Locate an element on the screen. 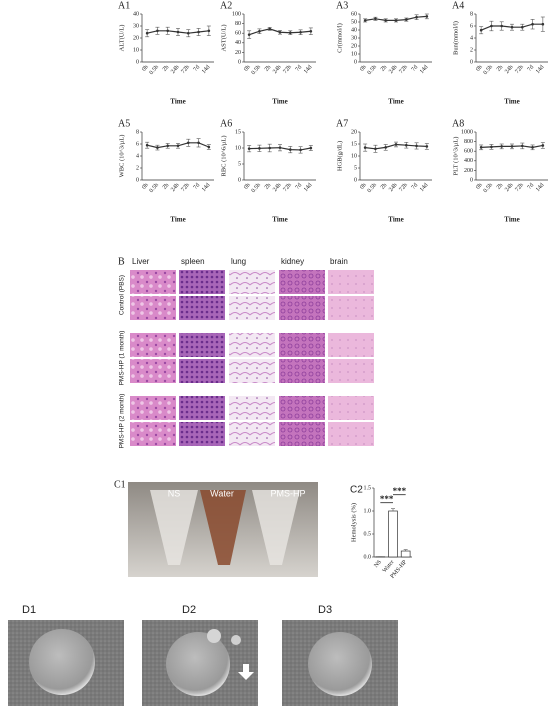  y-axis-label: Hemolysis (%) is located at coordinates (353, 522).